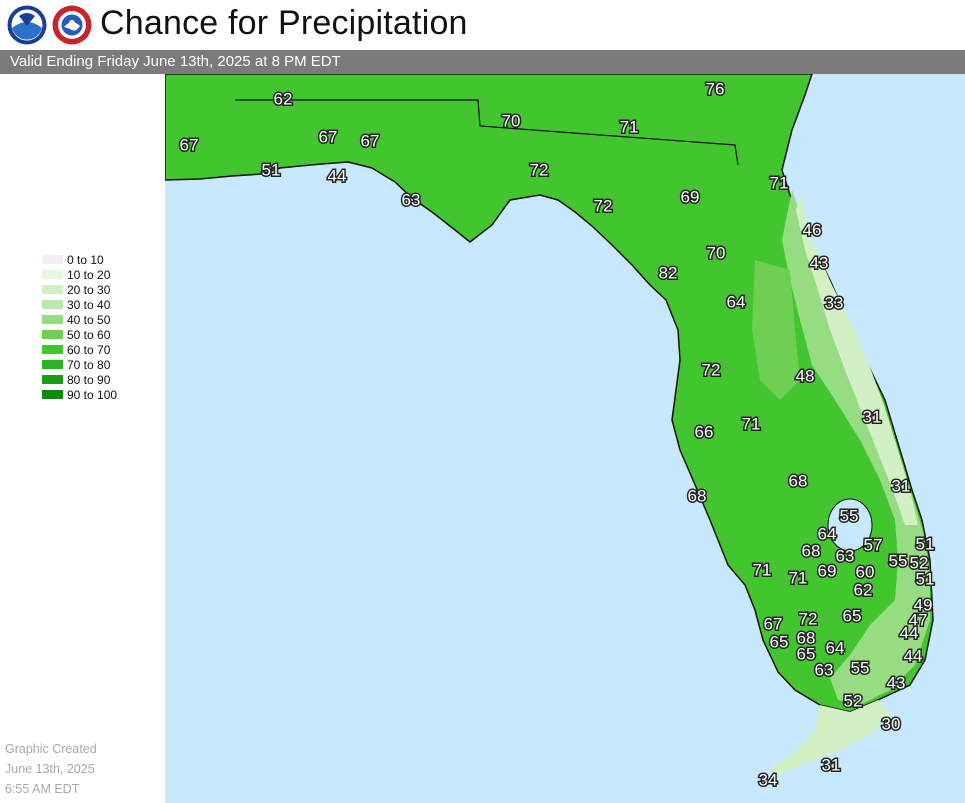 This screenshot has width=965, height=803. Describe the element at coordinates (89, 274) in the screenshot. I see `legend-label: 10 to 20` at that location.